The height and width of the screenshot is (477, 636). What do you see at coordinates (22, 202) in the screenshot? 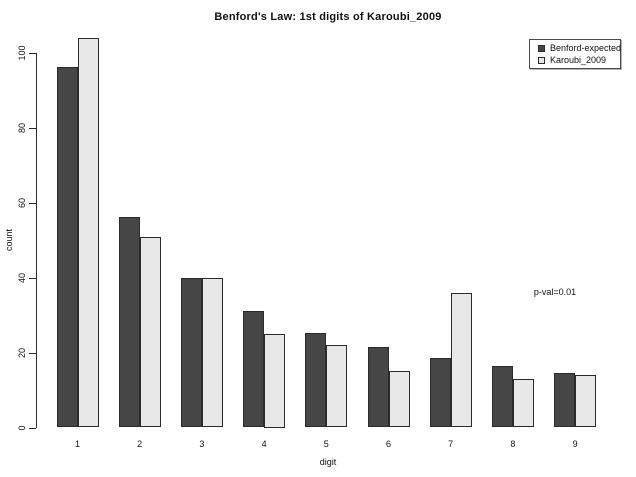
I see `y-axis-tick-label: 60` at bounding box center [22, 202].